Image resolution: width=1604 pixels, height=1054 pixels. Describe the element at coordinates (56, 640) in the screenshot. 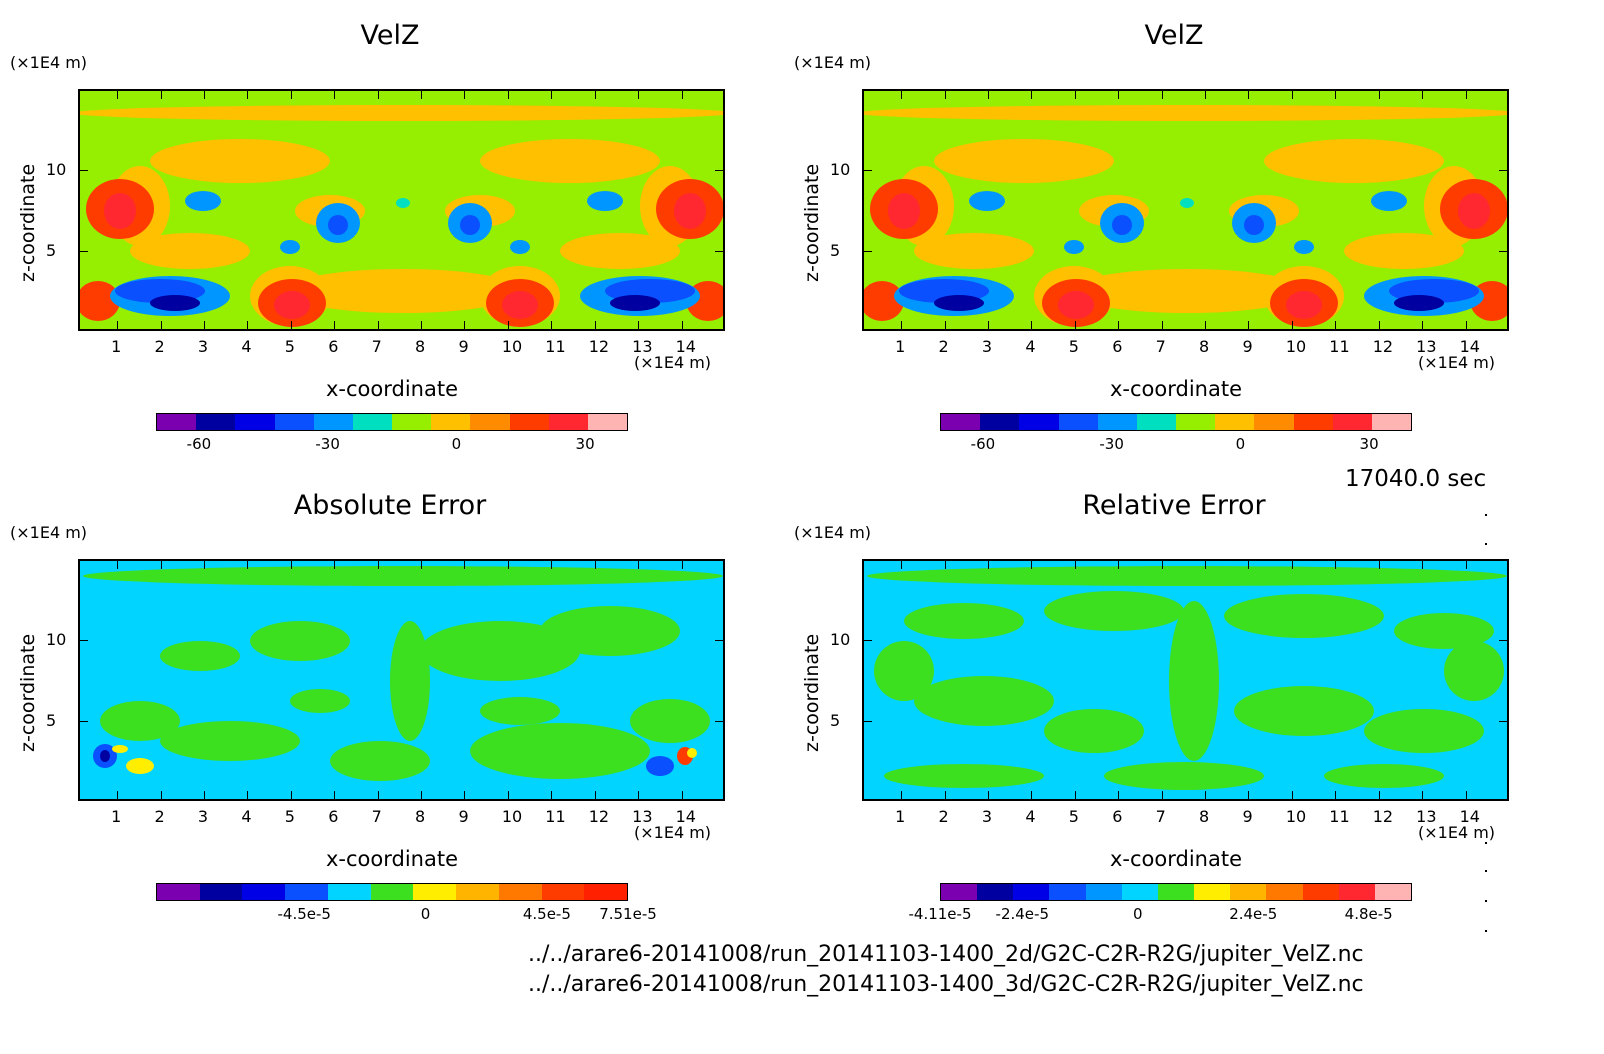

I see `y-tick-label: 10` at that location.